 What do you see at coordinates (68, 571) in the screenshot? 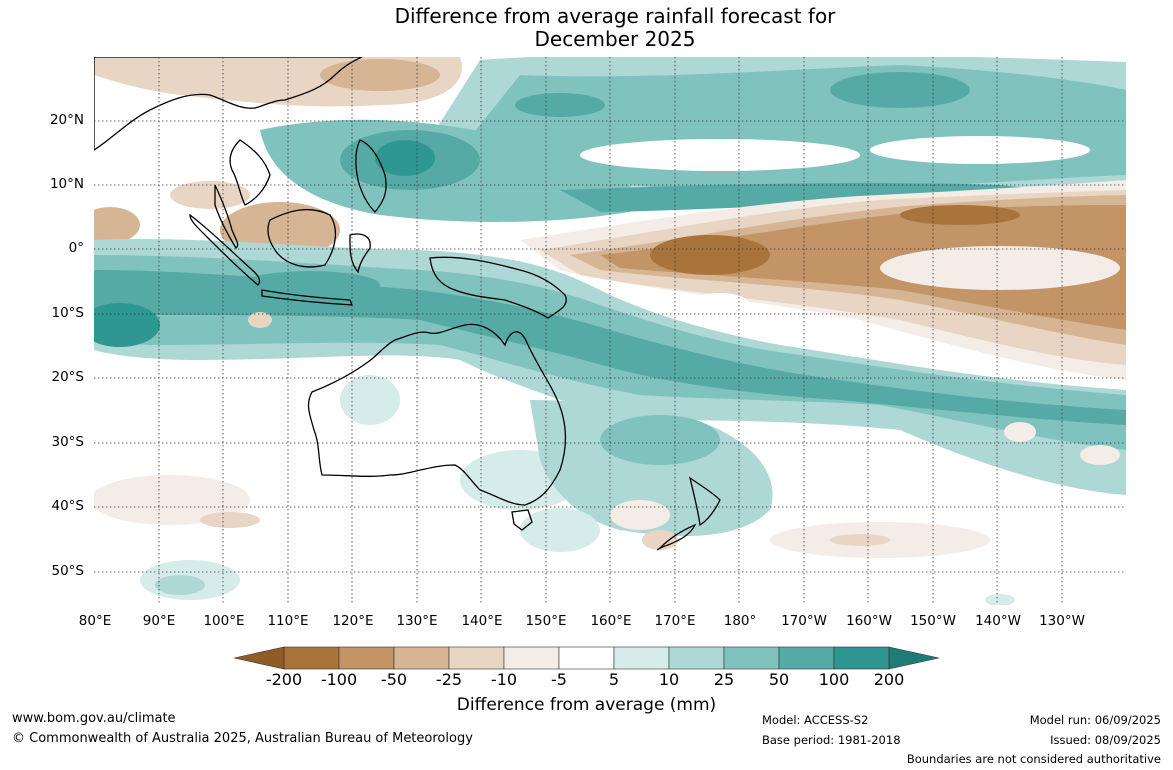
I see `lat-label-50s: 50°S` at bounding box center [68, 571].